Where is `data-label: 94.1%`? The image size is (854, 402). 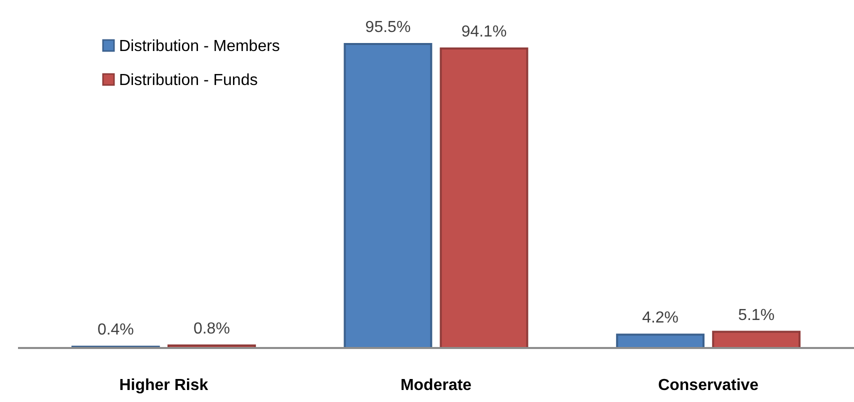
data-label: 94.1% is located at coordinates (484, 31).